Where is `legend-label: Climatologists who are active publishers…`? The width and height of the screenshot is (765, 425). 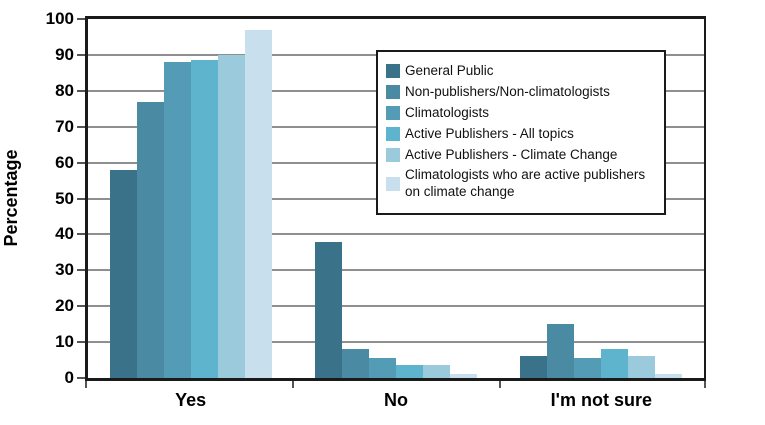 legend-label: Climatologists who are active publishers… is located at coordinates (525, 183).